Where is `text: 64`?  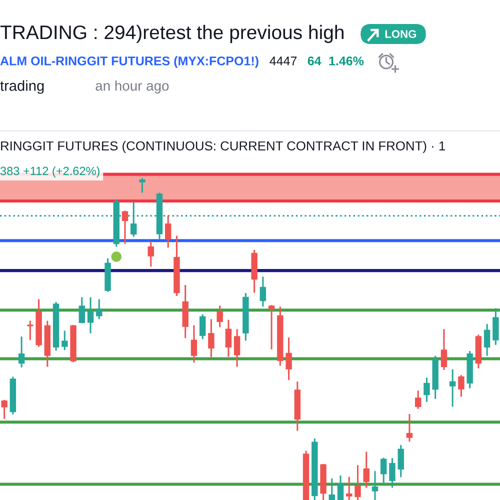 text: 64 is located at coordinates (315, 61).